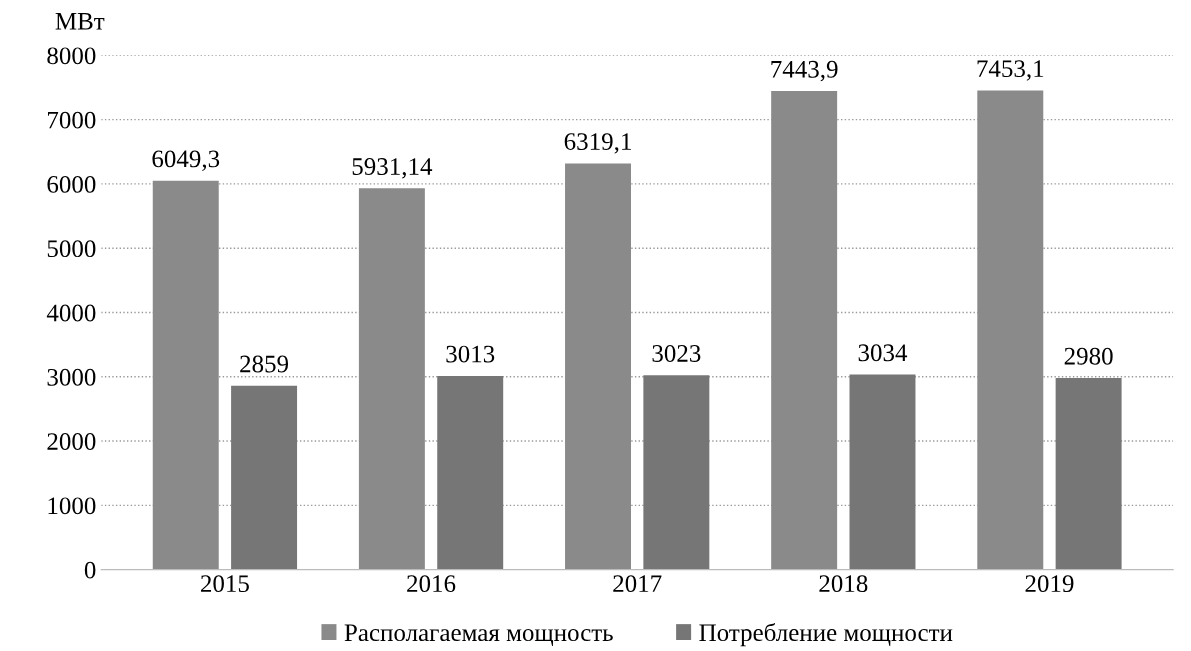 The width and height of the screenshot is (1191, 651). I want to click on x-tick-label: 2017, so click(637, 584).